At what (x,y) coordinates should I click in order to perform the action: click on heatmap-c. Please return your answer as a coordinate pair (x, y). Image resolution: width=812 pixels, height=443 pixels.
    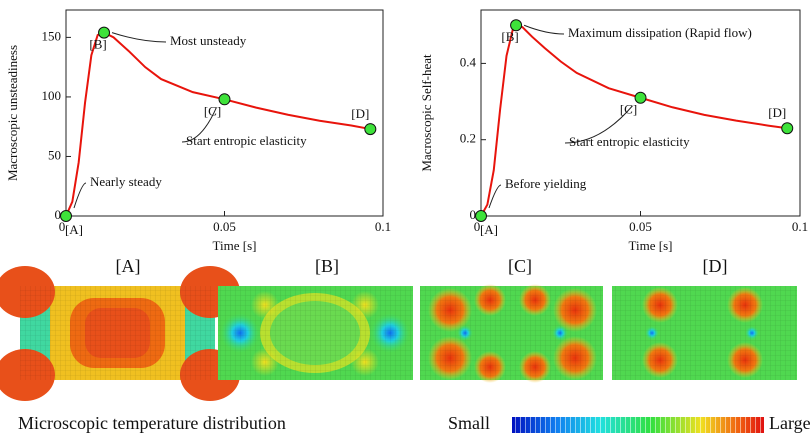
    Looking at the image, I should click on (511, 333).